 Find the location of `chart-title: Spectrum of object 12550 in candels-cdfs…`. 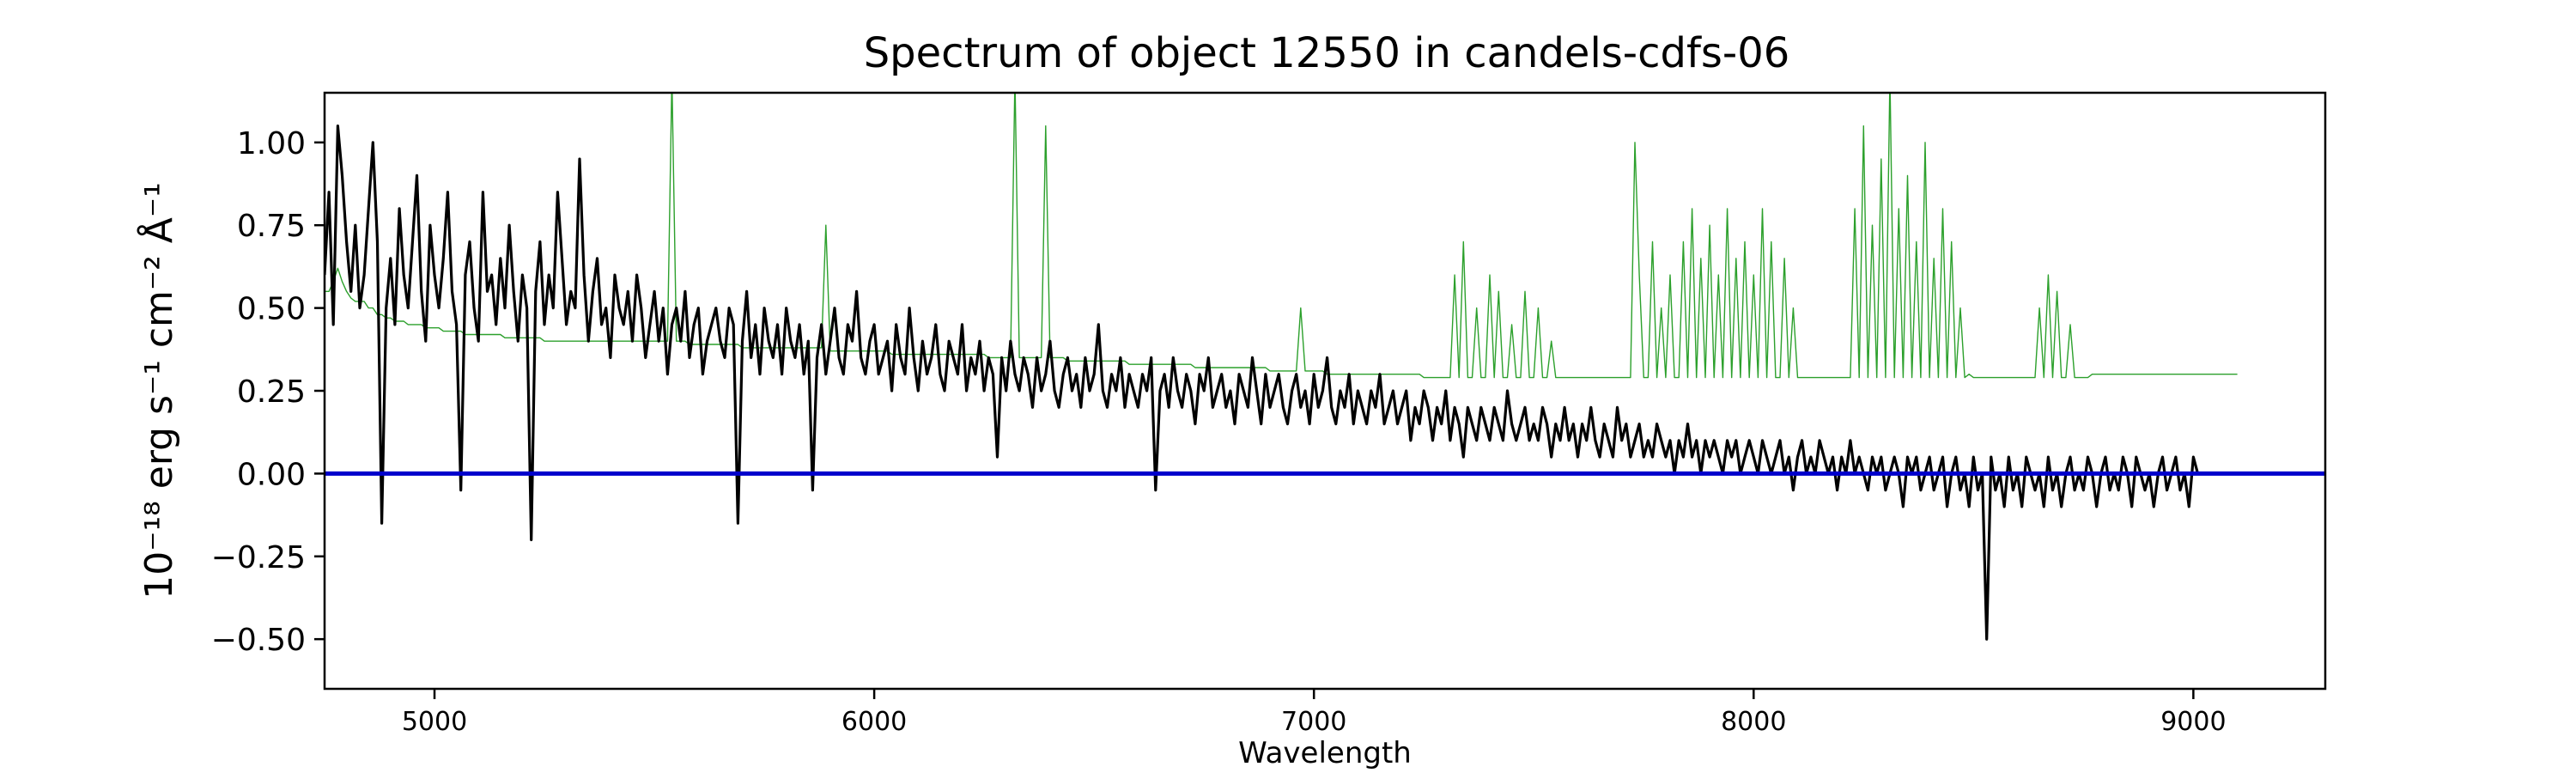

chart-title: Spectrum of object 12550 in candels-cdfs… is located at coordinates (1327, 53).